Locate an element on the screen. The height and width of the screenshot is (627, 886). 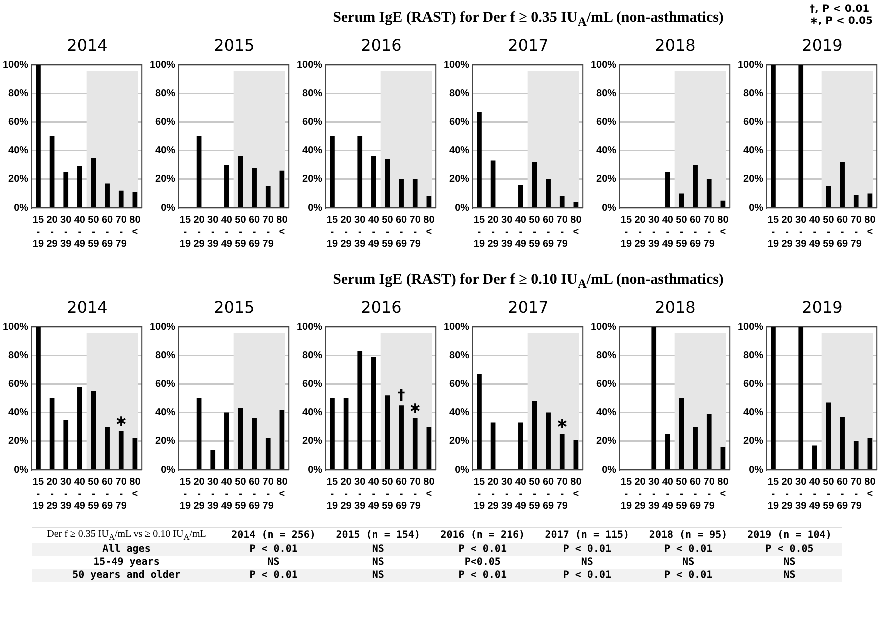
annotation: † is located at coordinates (402, 395).